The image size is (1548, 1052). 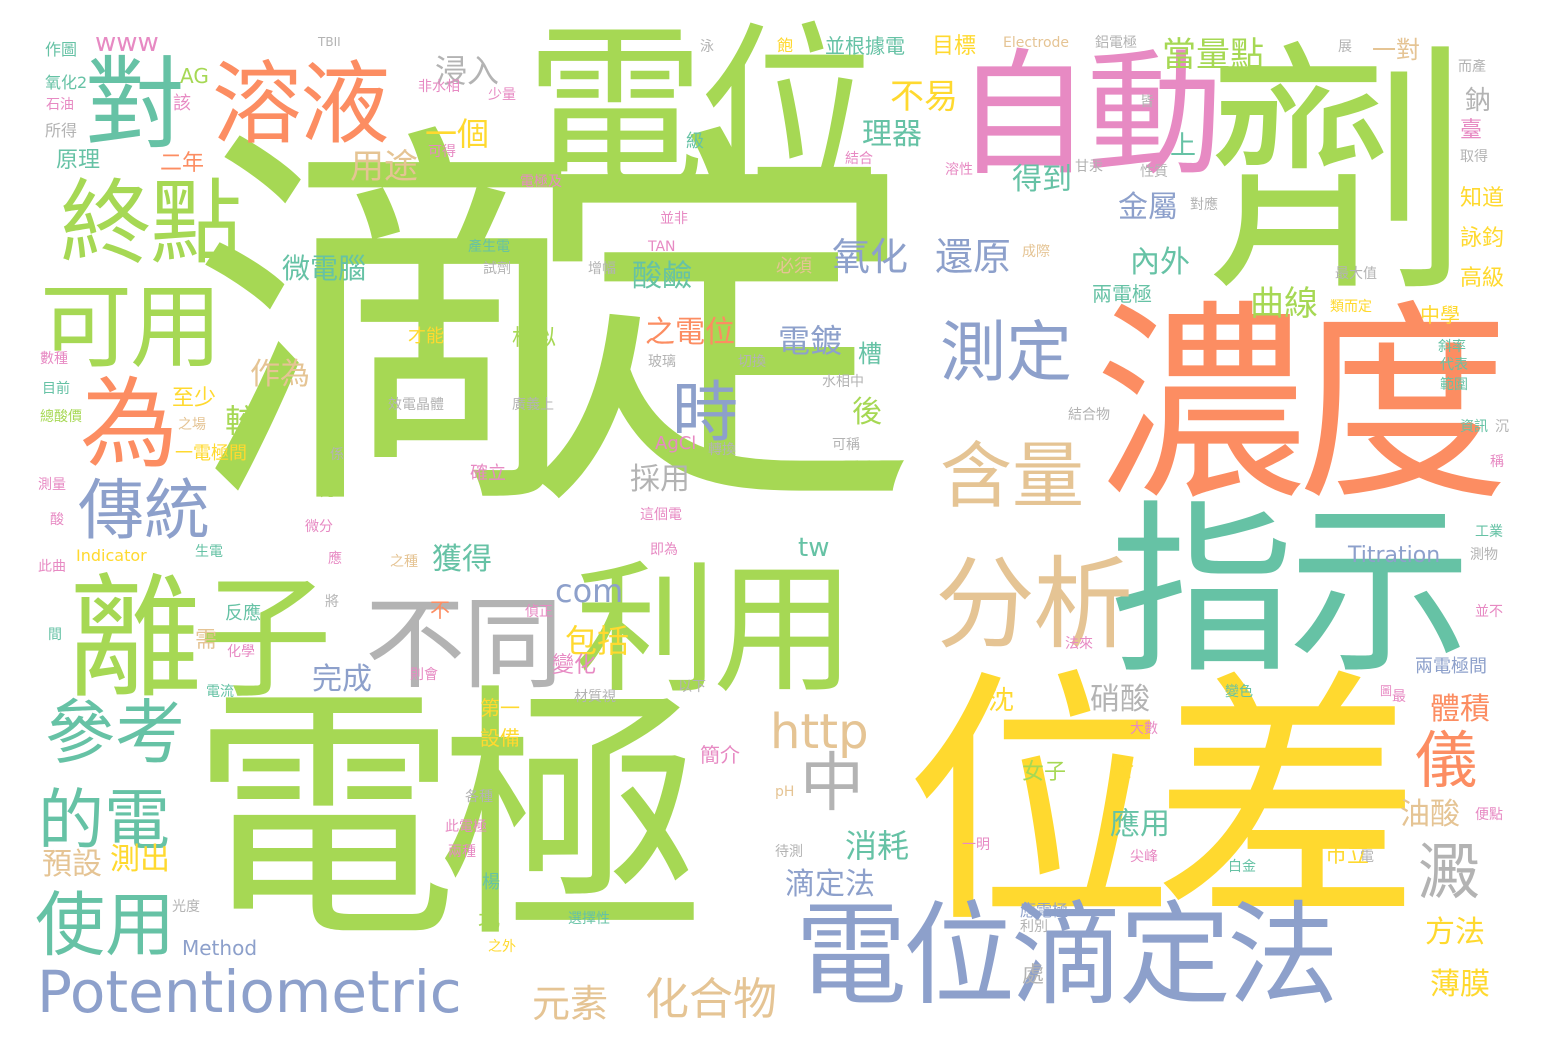 I want to click on word: 兩電極間, so click(x=1451, y=666).